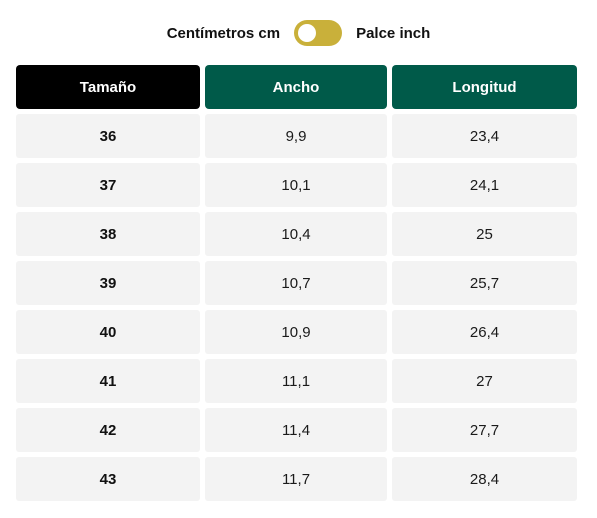 The height and width of the screenshot is (518, 597). Describe the element at coordinates (484, 87) in the screenshot. I see `header-length: Longitud` at that location.